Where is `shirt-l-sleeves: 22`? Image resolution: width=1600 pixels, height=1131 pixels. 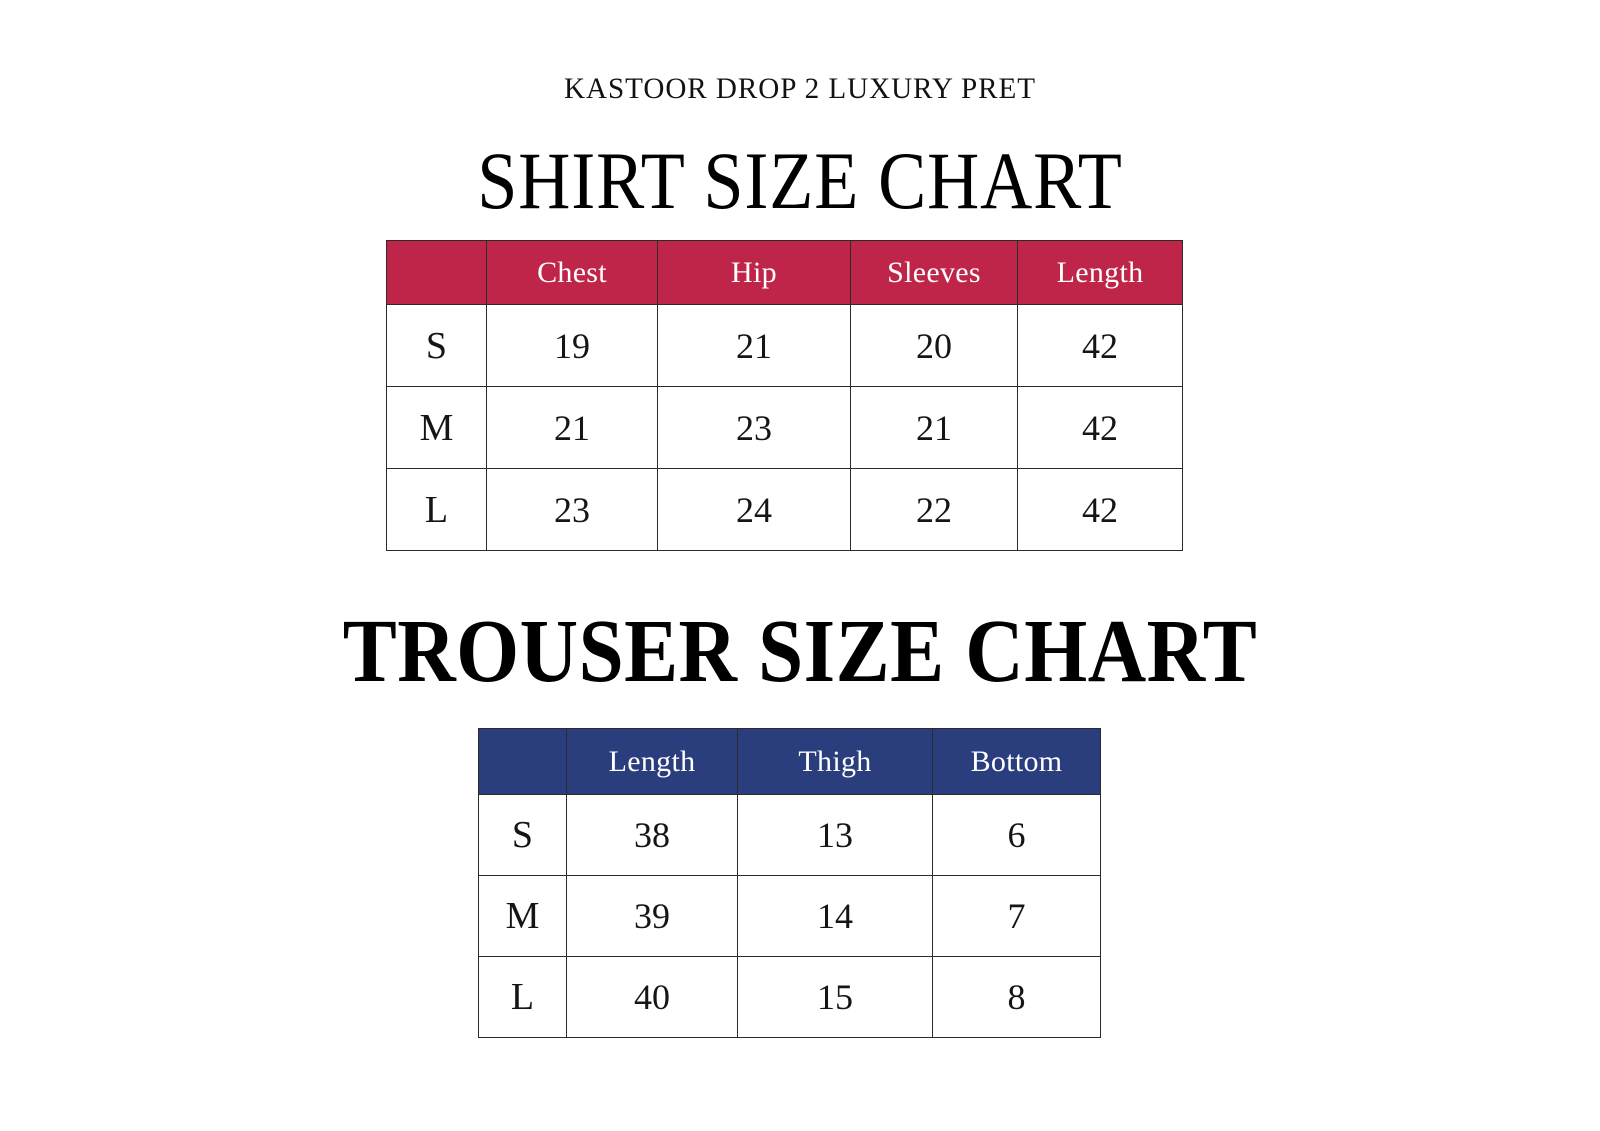 shirt-l-sleeves: 22 is located at coordinates (934, 509).